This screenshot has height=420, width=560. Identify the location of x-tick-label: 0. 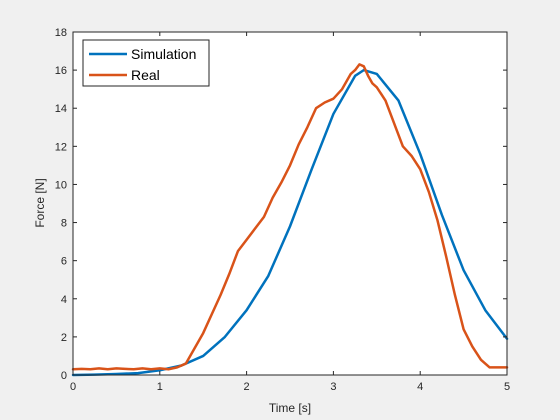
(73, 387).